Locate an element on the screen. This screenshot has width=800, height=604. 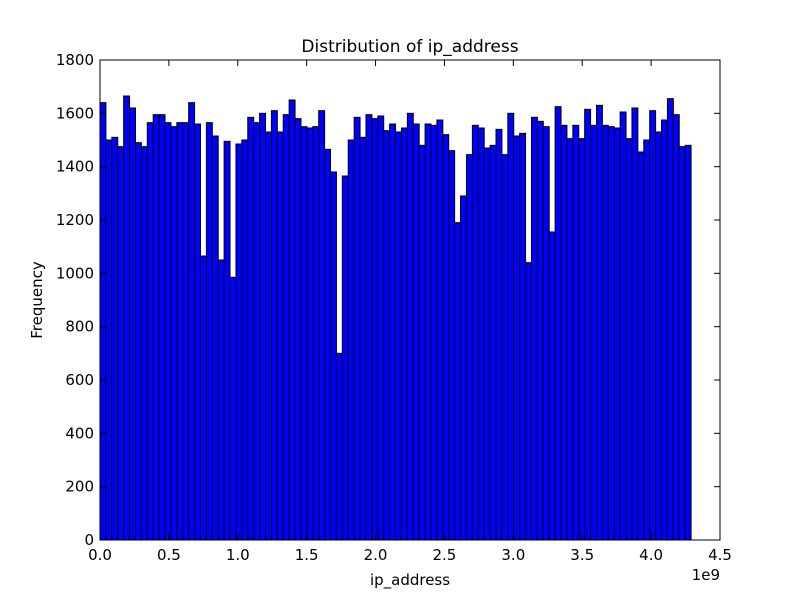
x-tick-label: 1.0 is located at coordinates (238, 555).